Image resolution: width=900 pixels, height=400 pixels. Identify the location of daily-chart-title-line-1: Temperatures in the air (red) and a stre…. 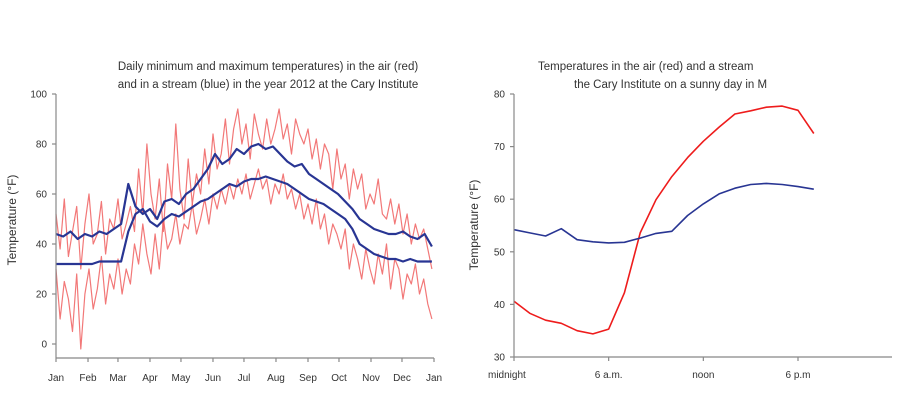
(645, 67).